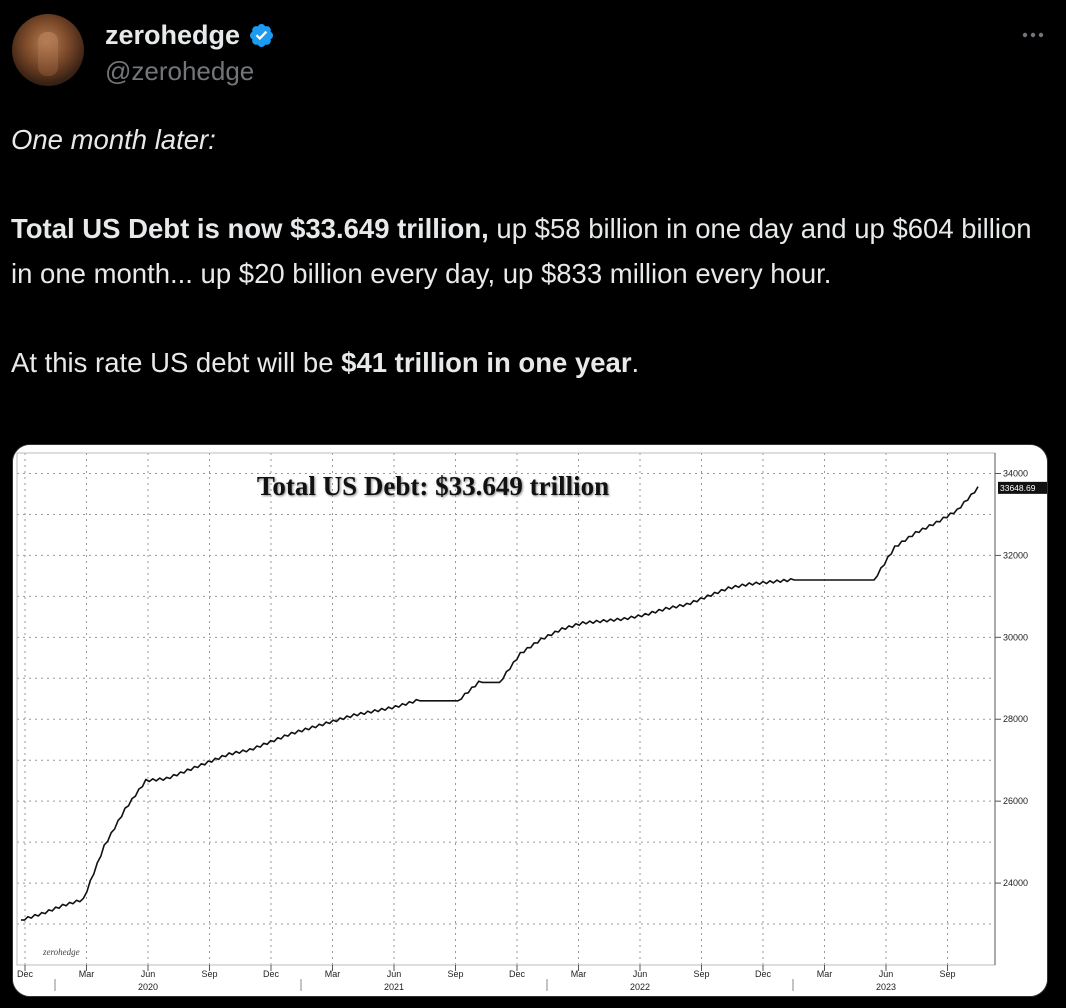  I want to click on avatar, so click(48, 50).